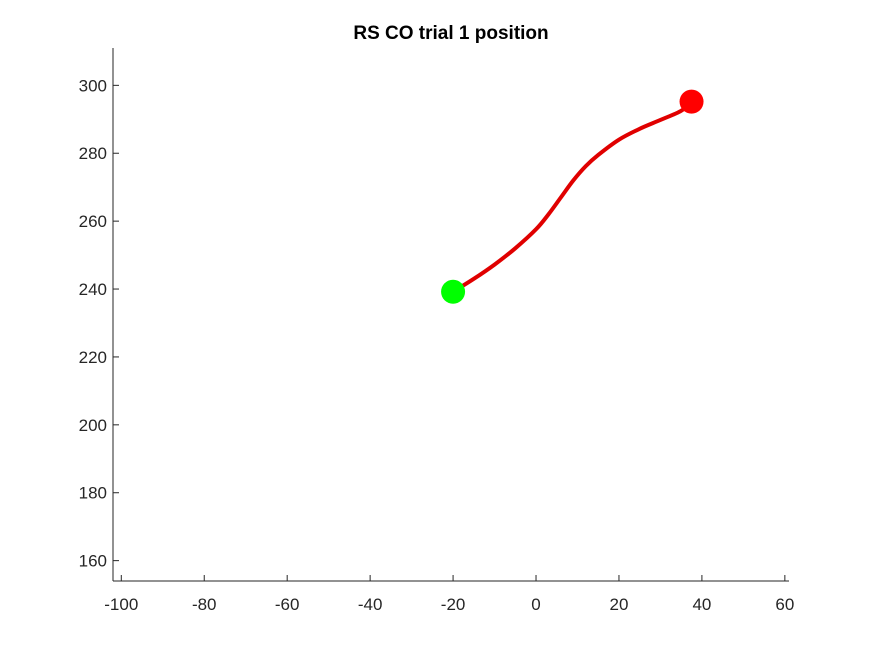 Image resolution: width=875 pixels, height=656 pixels. Describe the element at coordinates (93, 289) in the screenshot. I see `y-tick-label: 240` at that location.